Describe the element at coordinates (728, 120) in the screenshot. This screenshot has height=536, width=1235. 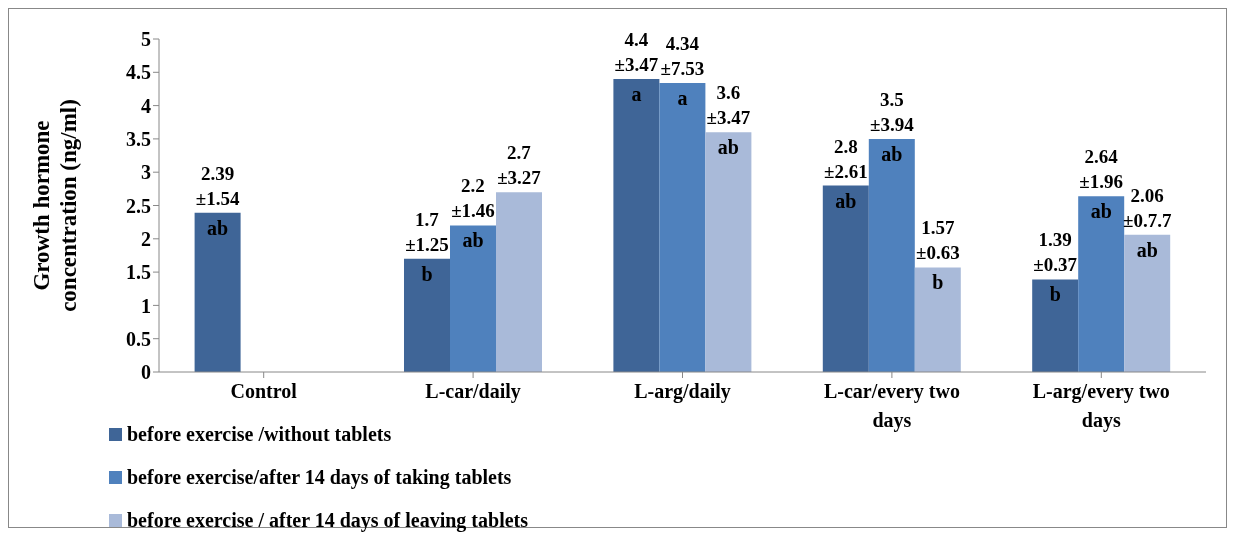
I see `data-label: 3.6 ±3.47 ab` at that location.